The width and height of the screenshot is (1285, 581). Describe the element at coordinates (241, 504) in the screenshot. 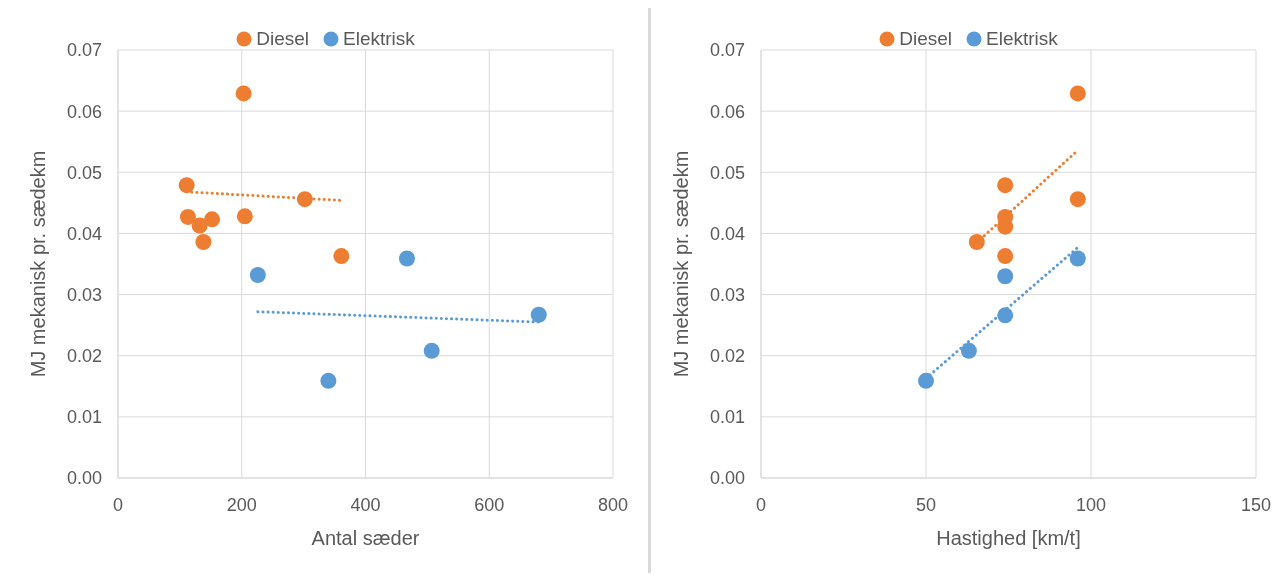

I see `x-tick-label: 200` at that location.